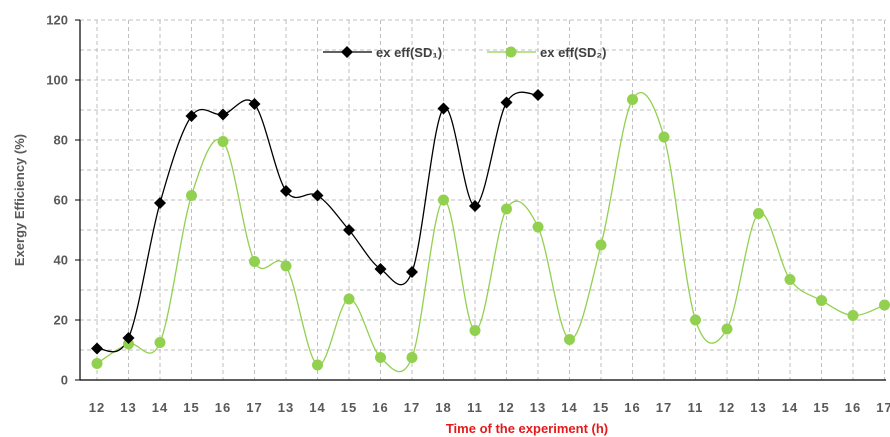  I want to click on y-axis-title: Exergy Efficiency (%), so click(19, 200).